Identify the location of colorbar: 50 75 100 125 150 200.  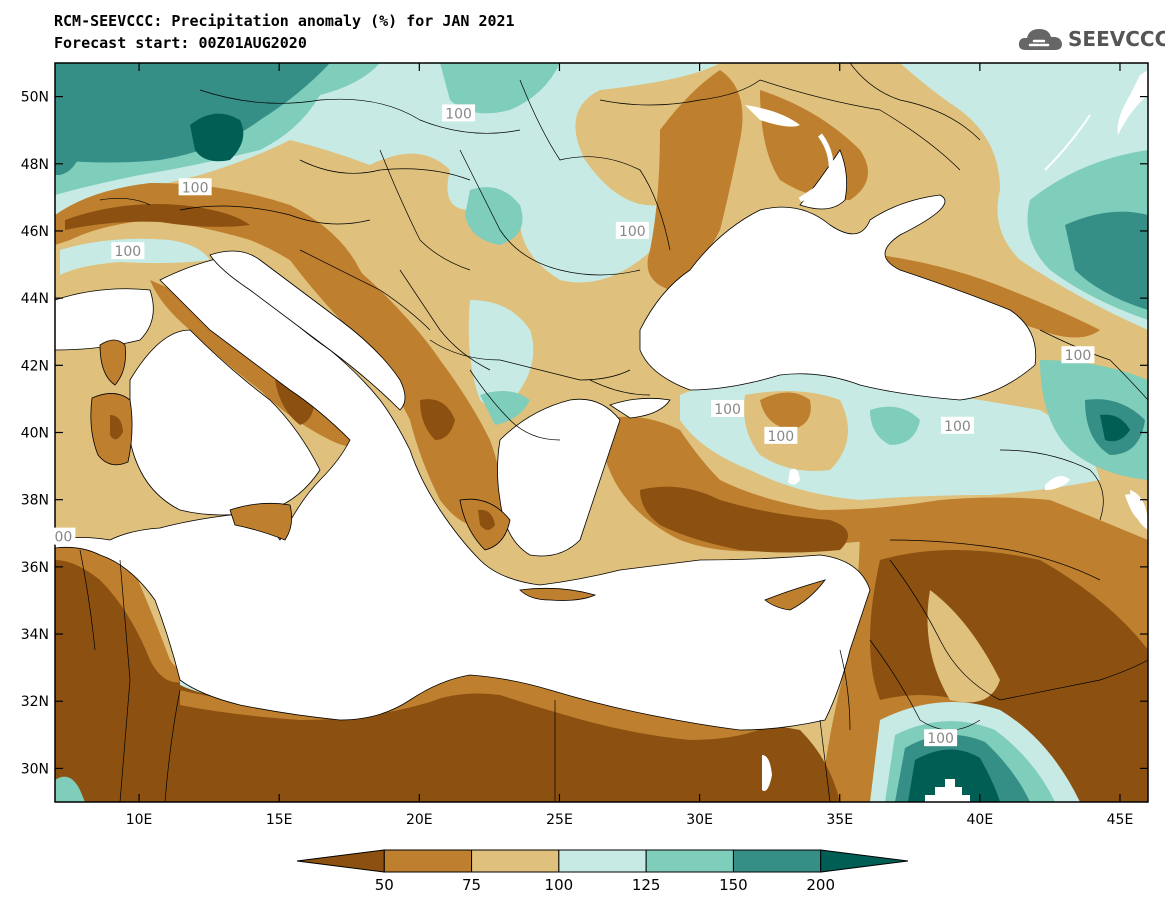
(602, 871).